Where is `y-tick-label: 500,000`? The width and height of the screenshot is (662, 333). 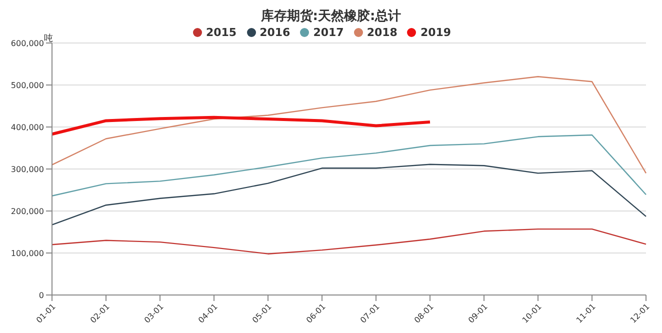
y-tick-label: 500,000 is located at coordinates (27, 85).